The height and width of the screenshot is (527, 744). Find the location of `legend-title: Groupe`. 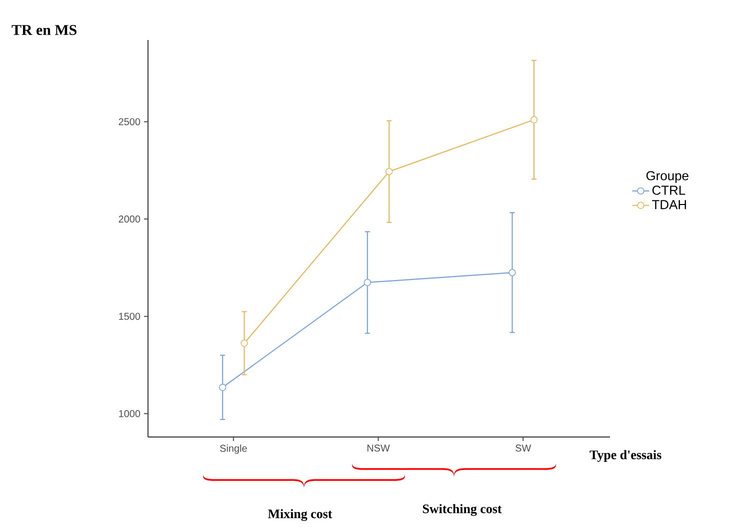

legend-title: Groupe is located at coordinates (667, 177).